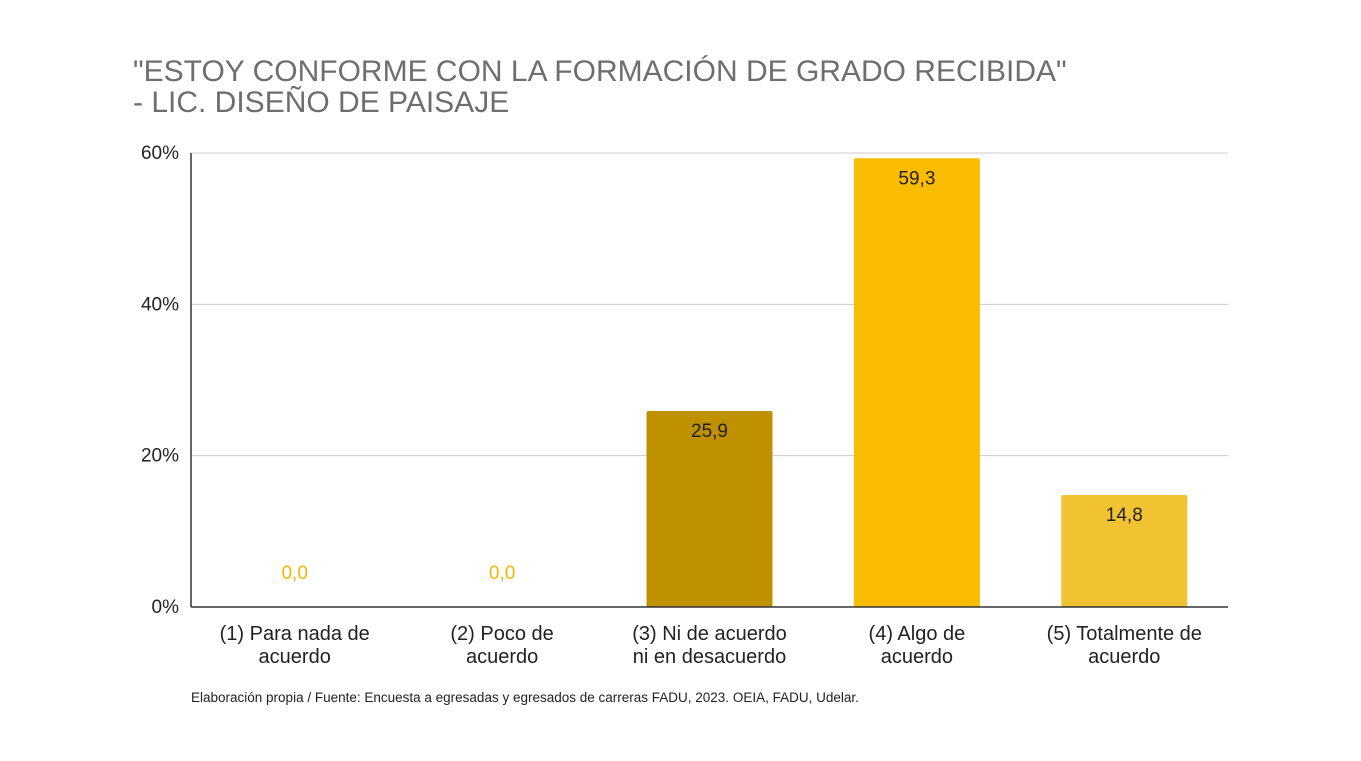 The width and height of the screenshot is (1361, 761). What do you see at coordinates (709, 657) in the screenshot?
I see `x-tick-label: ni en desacuerdo` at bounding box center [709, 657].